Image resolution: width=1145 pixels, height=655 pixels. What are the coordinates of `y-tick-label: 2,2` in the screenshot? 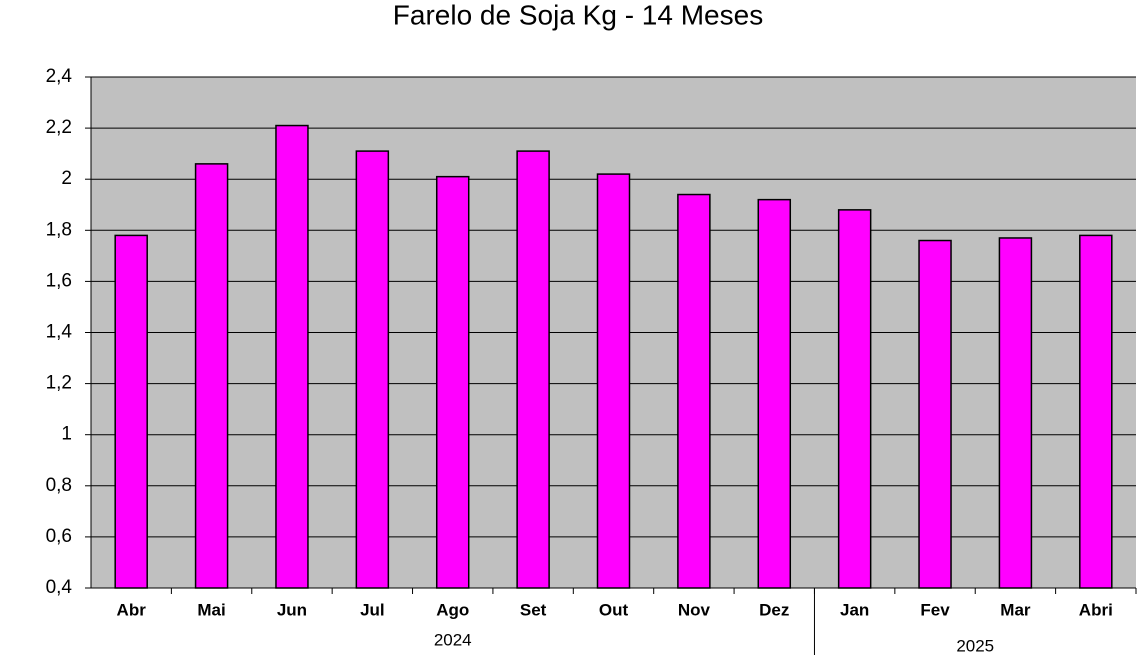 It's located at (59, 127).